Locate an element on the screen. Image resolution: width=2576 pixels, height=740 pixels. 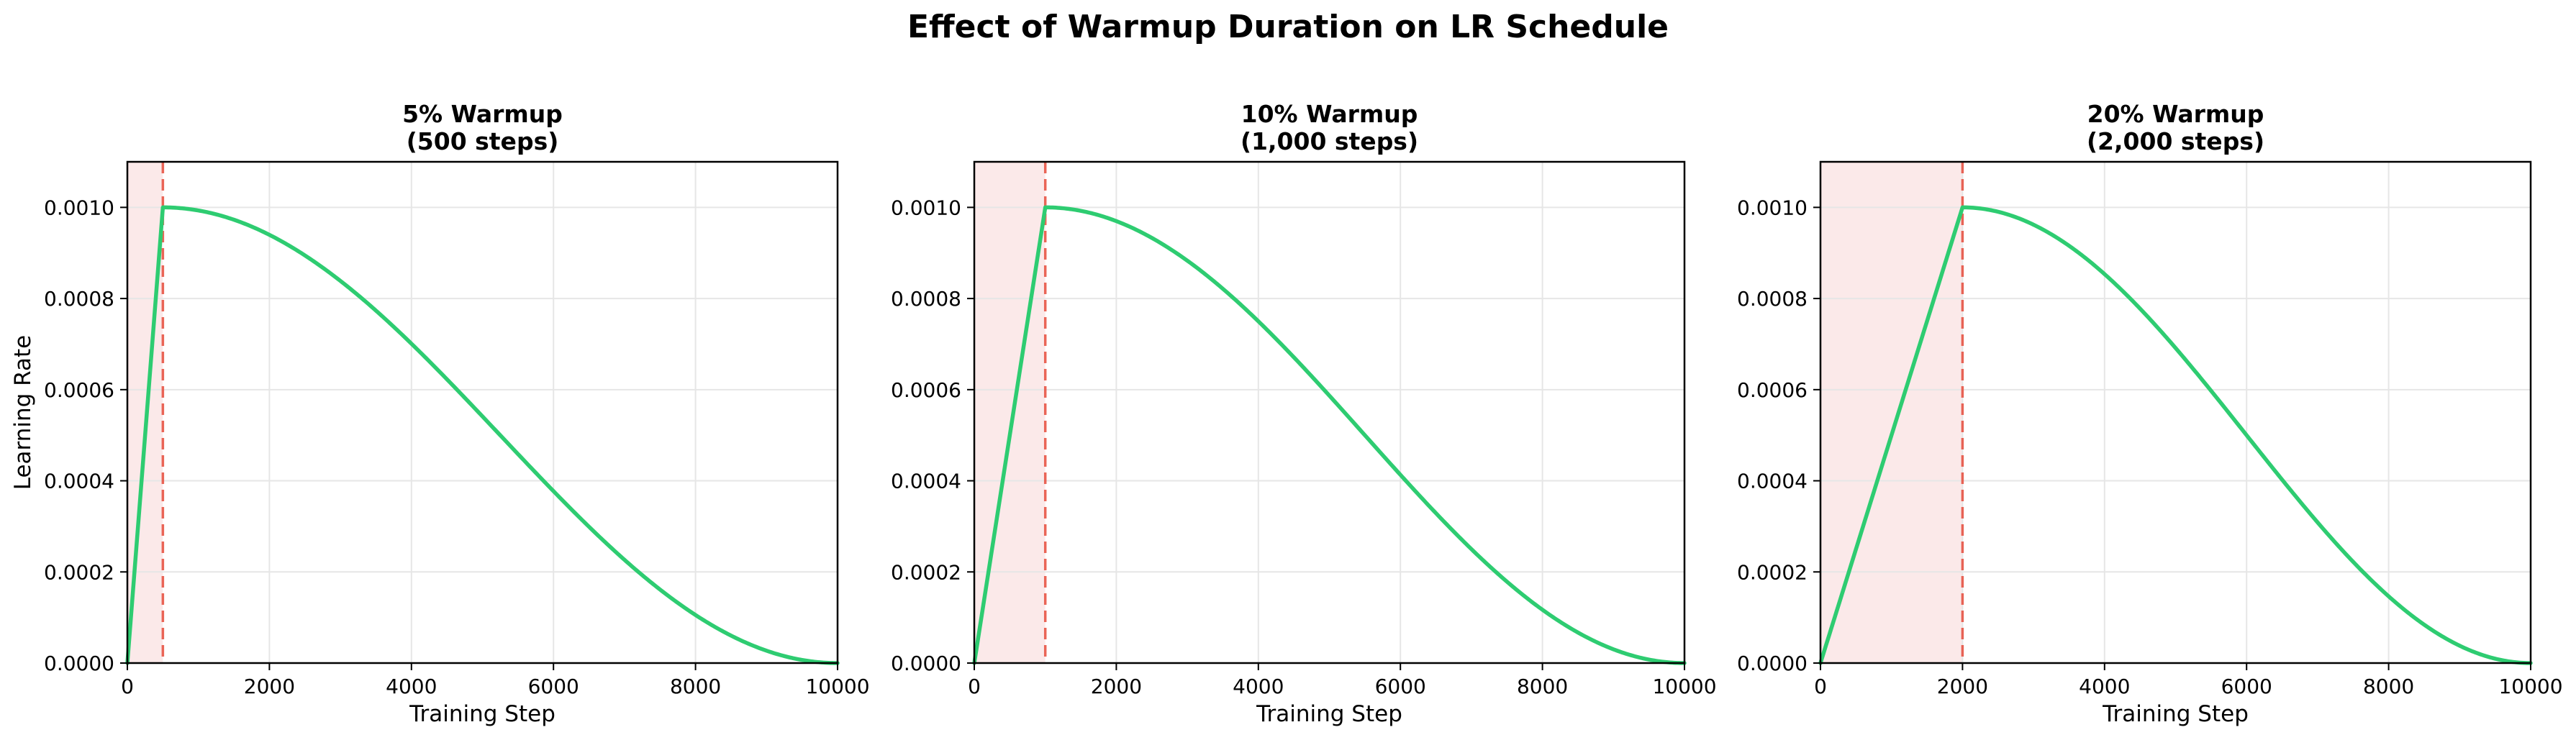
subplot-title: (2,000 steps) is located at coordinates (2175, 141).